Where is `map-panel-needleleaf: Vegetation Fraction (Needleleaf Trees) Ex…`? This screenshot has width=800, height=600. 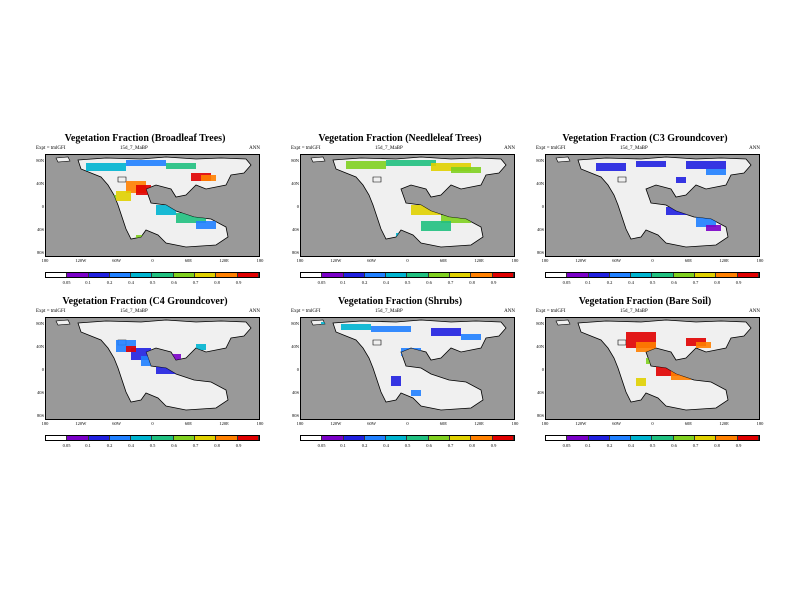 map-panel-needleleaf: Vegetation Fraction (Needleleaf Trees) Ex… is located at coordinates (401, 228).